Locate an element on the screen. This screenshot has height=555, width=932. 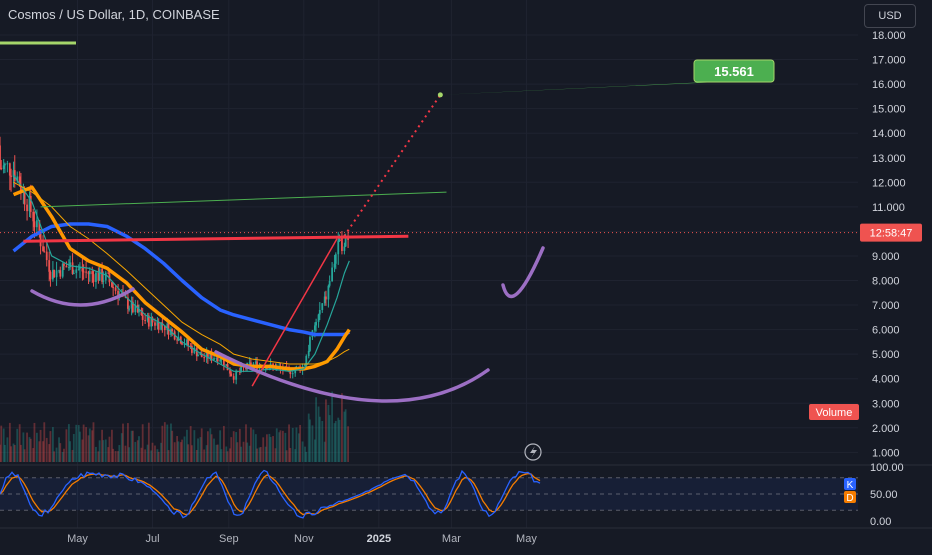
resistance-line is located at coordinates (216, 238).